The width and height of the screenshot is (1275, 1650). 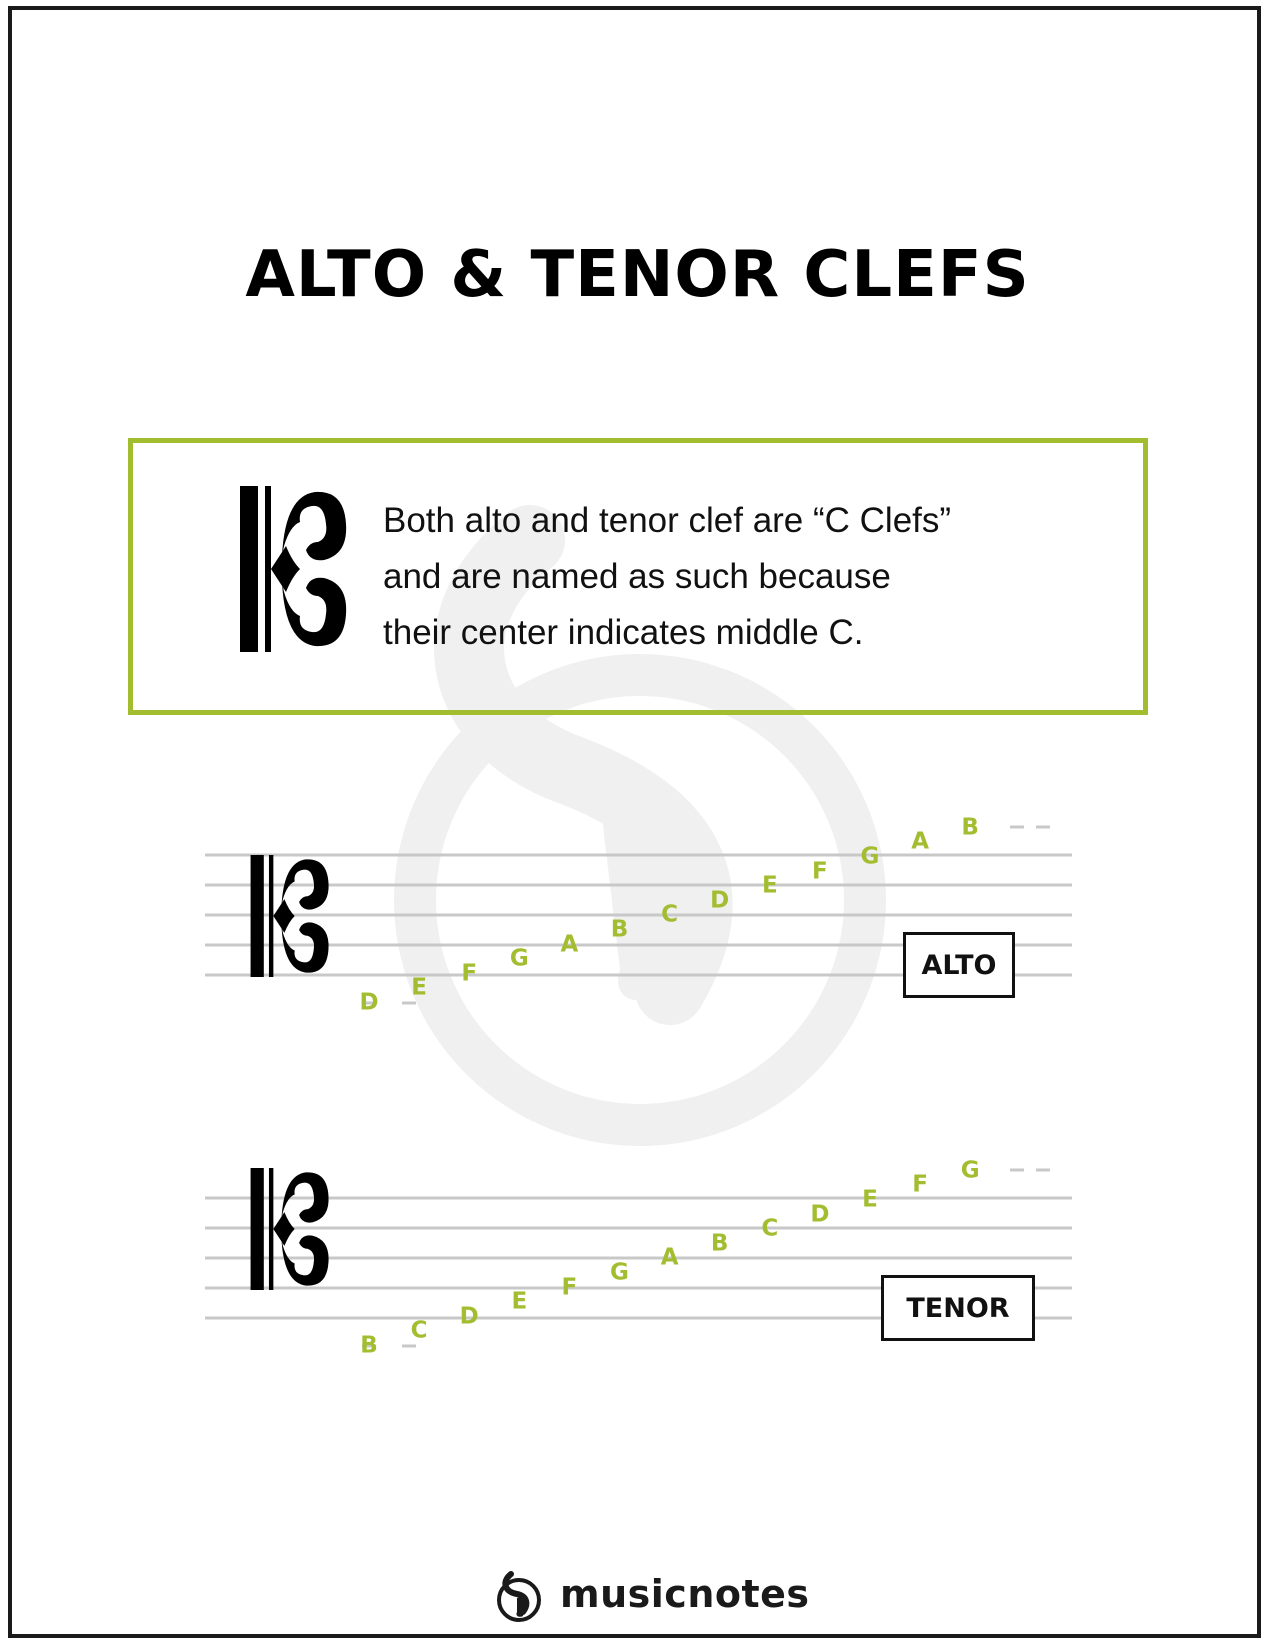 What do you see at coordinates (637, 275) in the screenshot?
I see `page-title: ALTO & TENOR CLEFS` at bounding box center [637, 275].